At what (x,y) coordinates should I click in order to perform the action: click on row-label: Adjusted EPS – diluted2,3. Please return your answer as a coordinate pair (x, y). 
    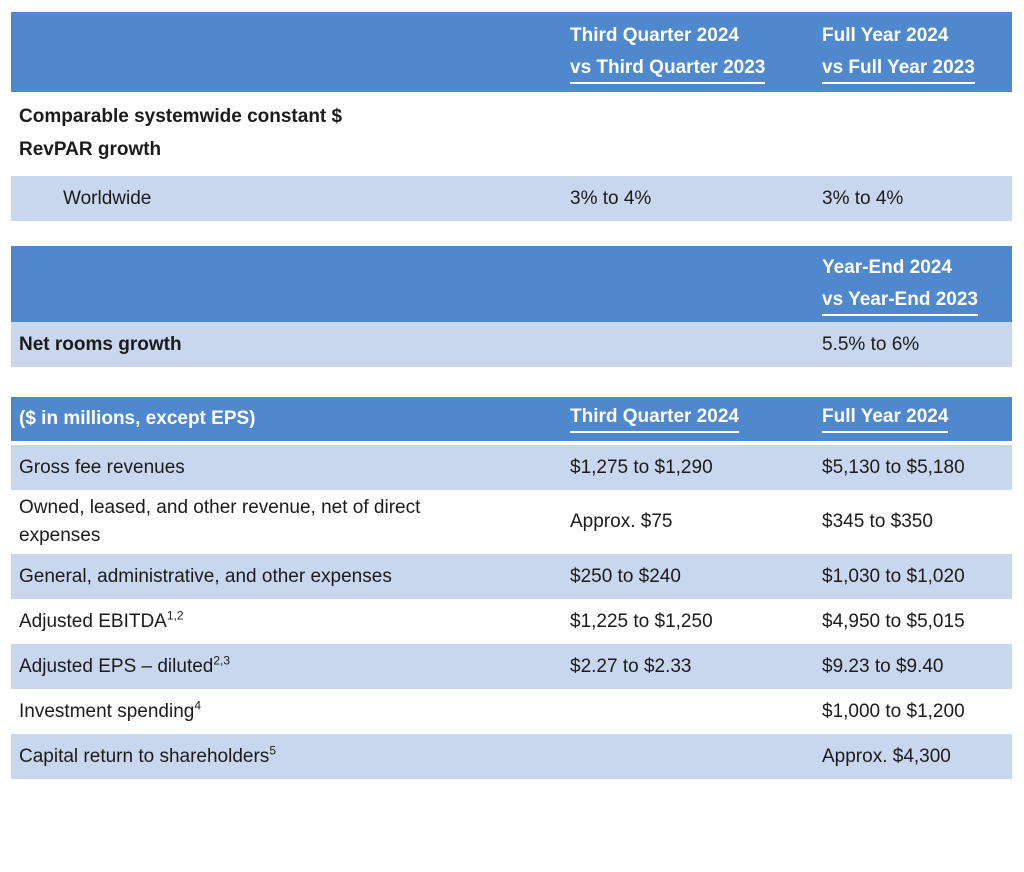
    Looking at the image, I should click on (125, 665).